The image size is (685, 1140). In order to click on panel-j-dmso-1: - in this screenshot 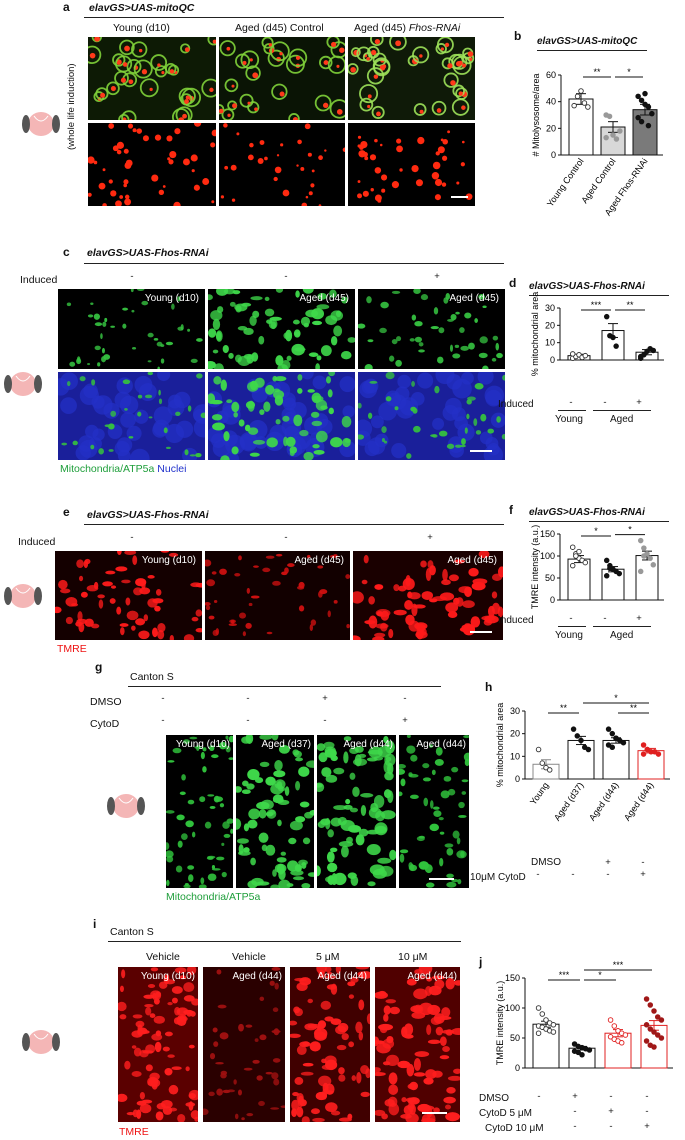, I will do `click(539, 1096)`.